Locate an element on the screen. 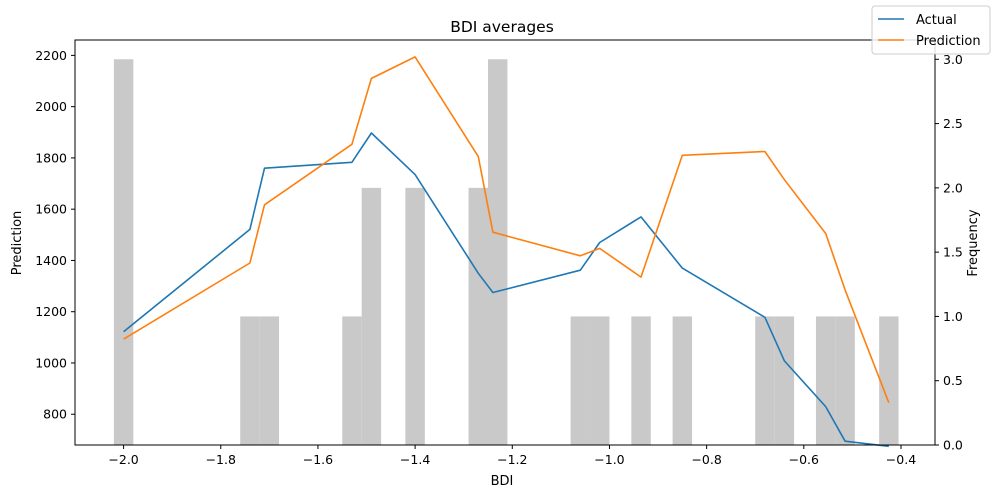 This screenshot has width=998, height=498. chart-title: BDI averages is located at coordinates (502, 27).